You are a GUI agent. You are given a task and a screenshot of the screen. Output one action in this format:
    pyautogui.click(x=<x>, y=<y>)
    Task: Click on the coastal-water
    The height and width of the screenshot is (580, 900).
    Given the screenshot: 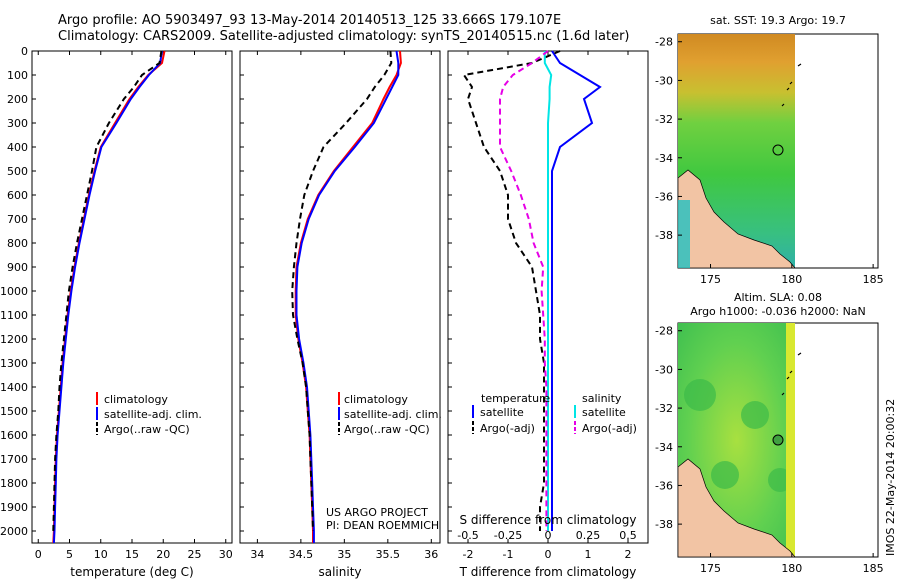 What is the action you would take?
    pyautogui.click(x=684, y=234)
    